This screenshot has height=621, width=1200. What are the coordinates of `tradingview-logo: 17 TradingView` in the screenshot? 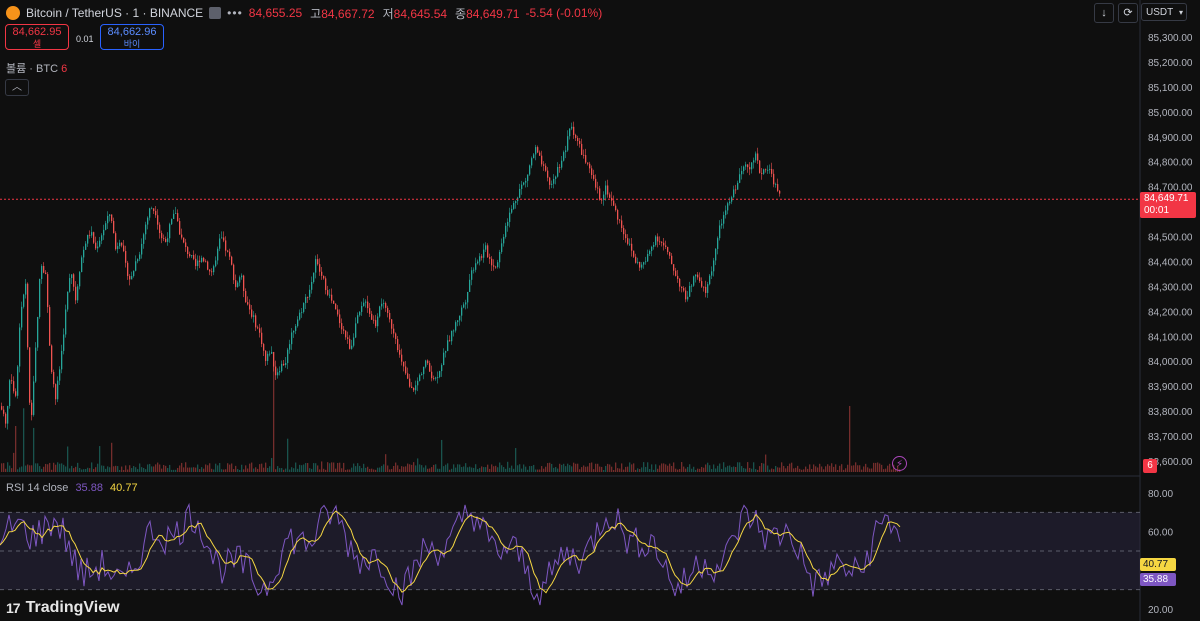 It's located at (63, 608).